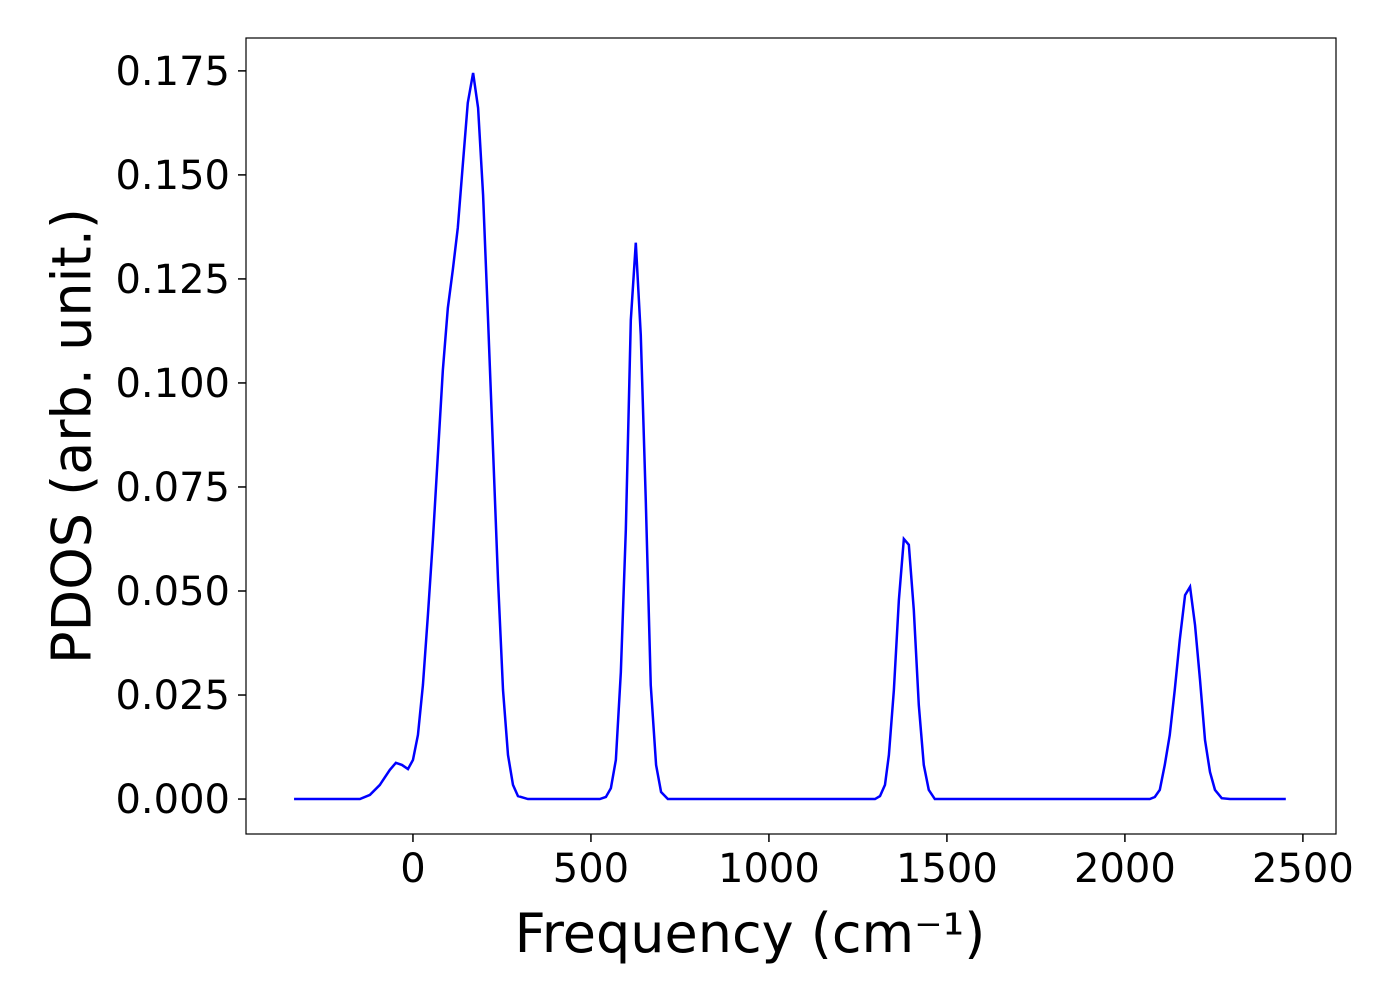  I want to click on y-tick-label: 0.100, so click(172, 384).